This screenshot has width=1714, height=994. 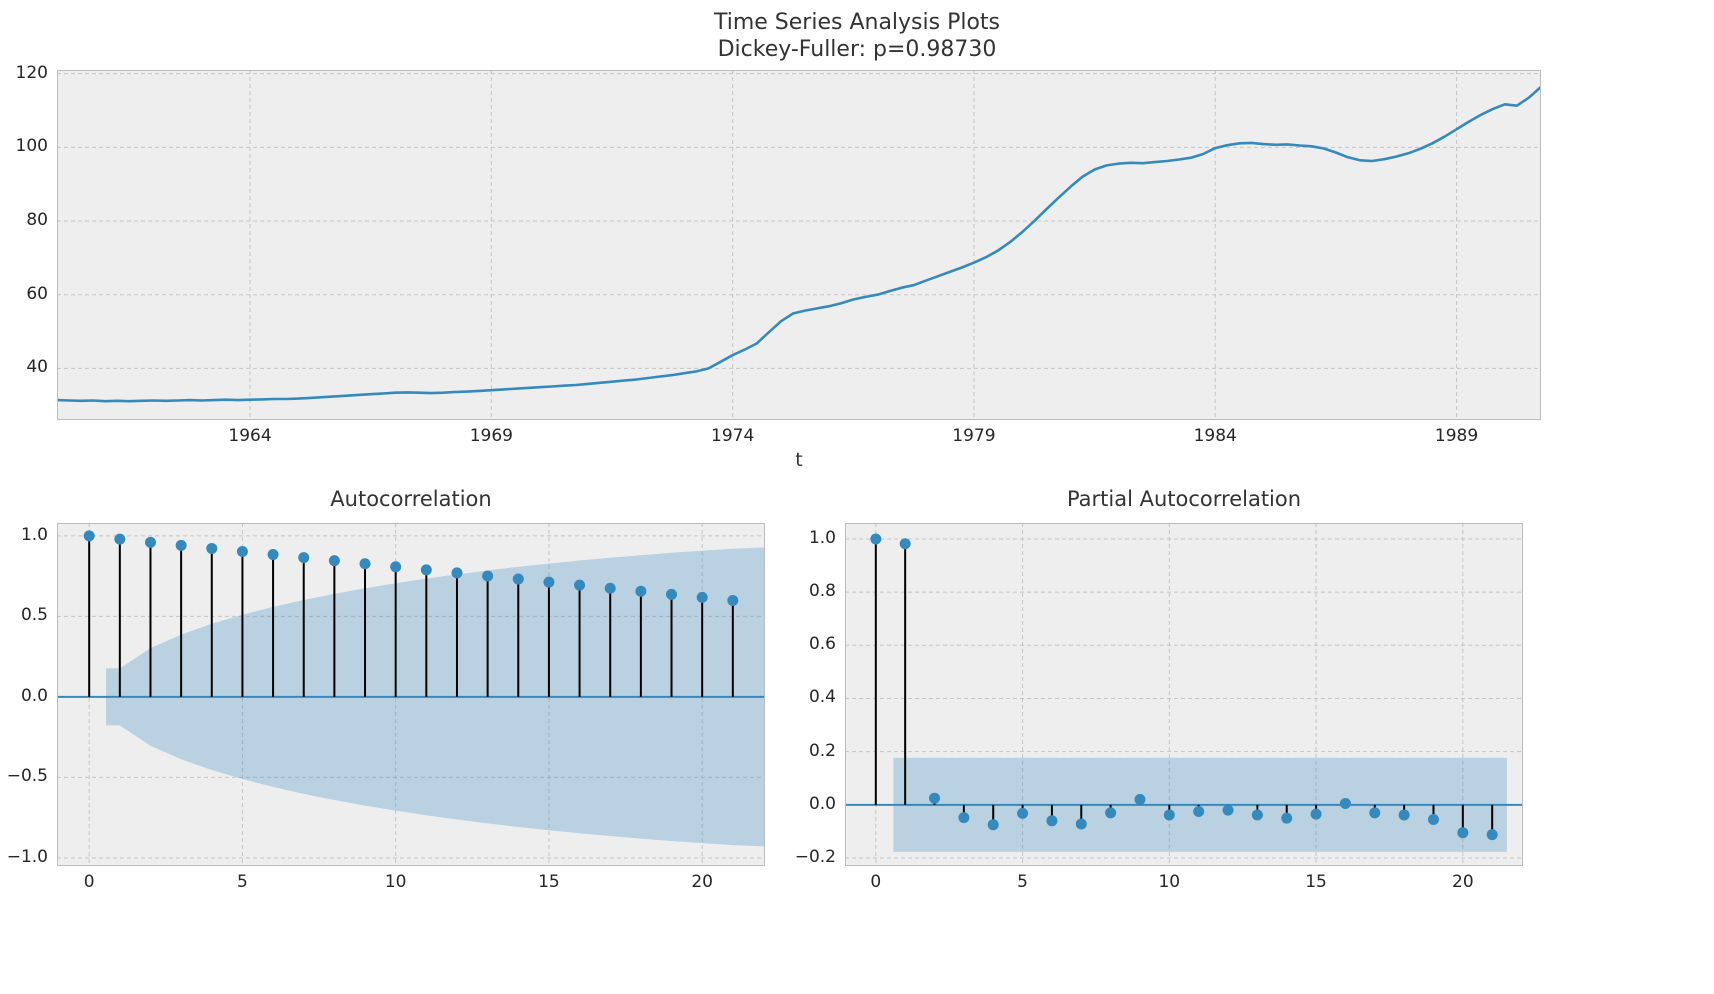 I want to click on figure-title-line1: Time Series Analysis Plots, so click(x=857, y=22).